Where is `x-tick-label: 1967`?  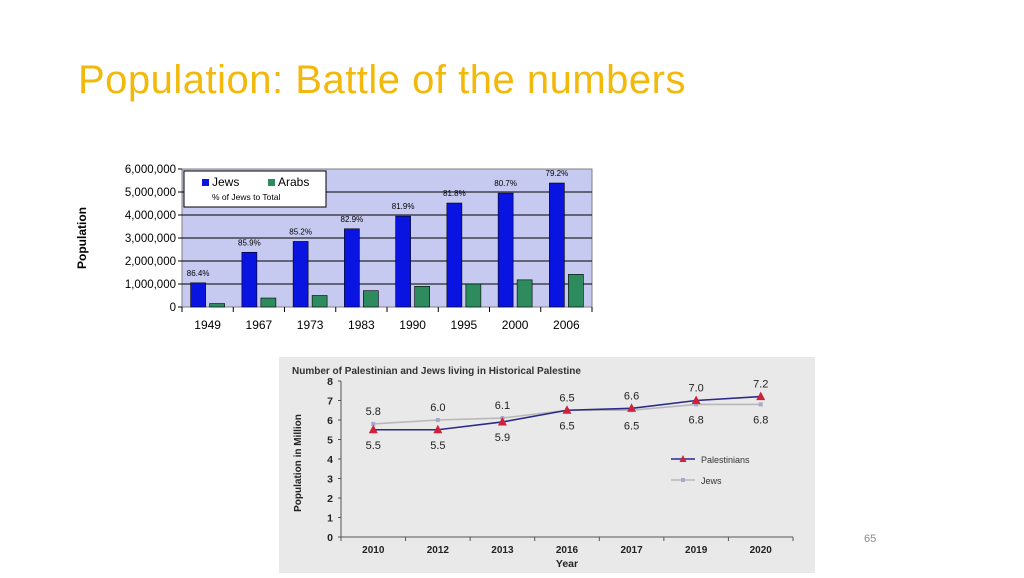 x-tick-label: 1967 is located at coordinates (259, 325).